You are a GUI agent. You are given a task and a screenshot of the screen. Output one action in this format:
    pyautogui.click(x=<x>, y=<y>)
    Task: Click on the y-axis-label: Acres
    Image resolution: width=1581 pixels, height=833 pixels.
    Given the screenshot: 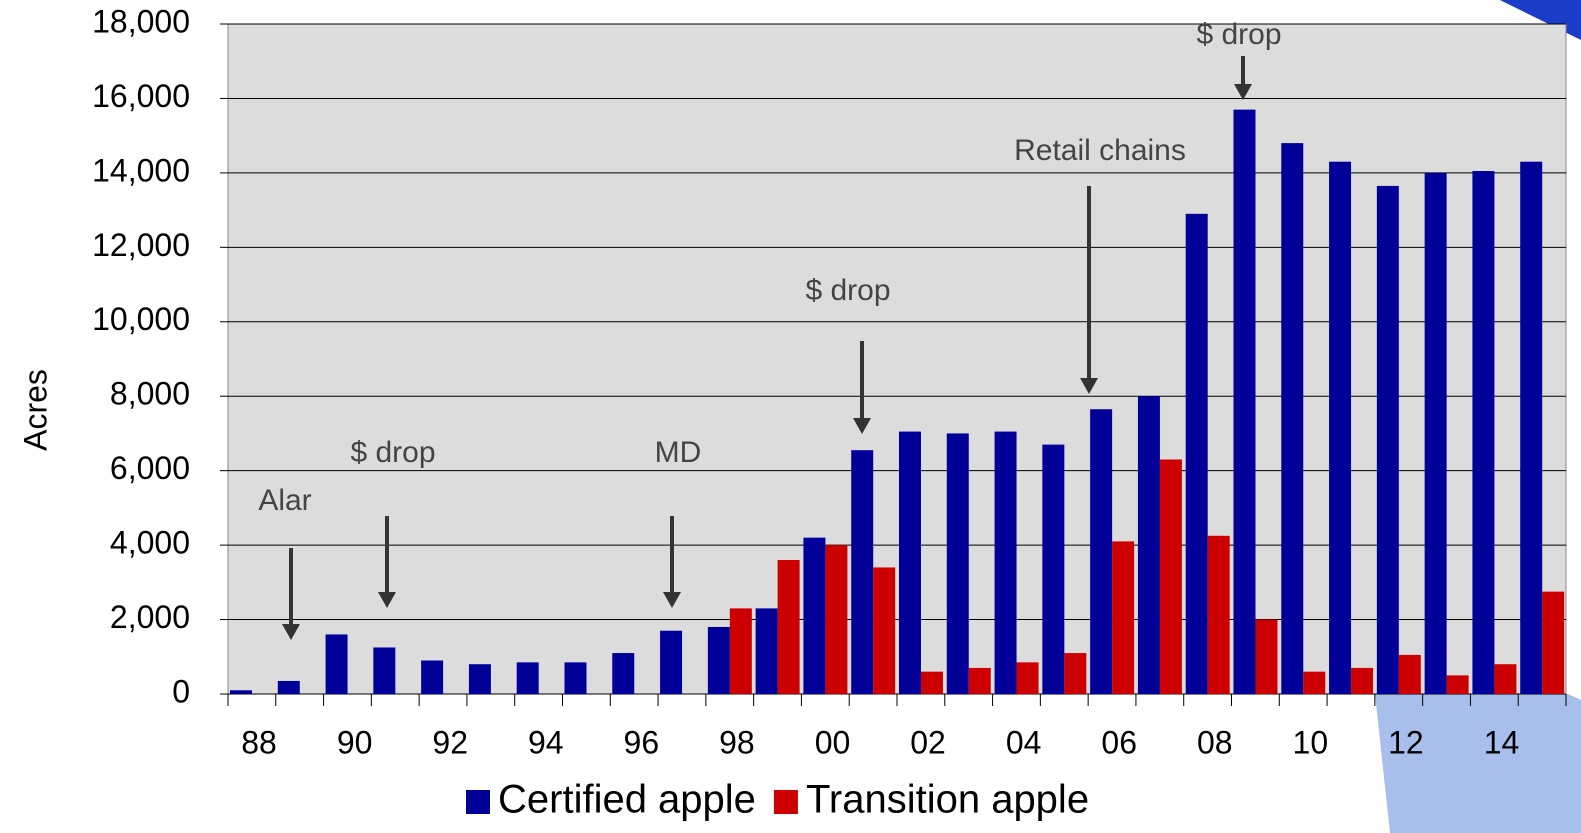 What is the action you would take?
    pyautogui.click(x=35, y=410)
    